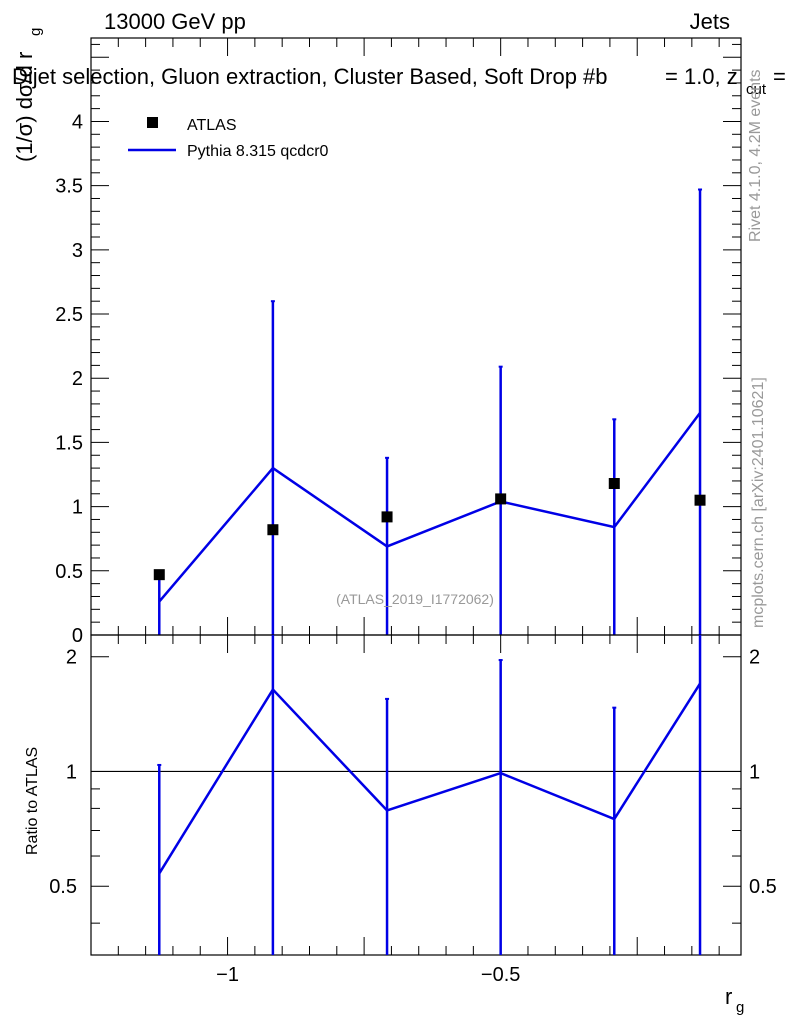 Image resolution: width=786 pixels, height=1024 pixels. I want to click on legend-atlas-label: ATLAS, so click(212, 125).